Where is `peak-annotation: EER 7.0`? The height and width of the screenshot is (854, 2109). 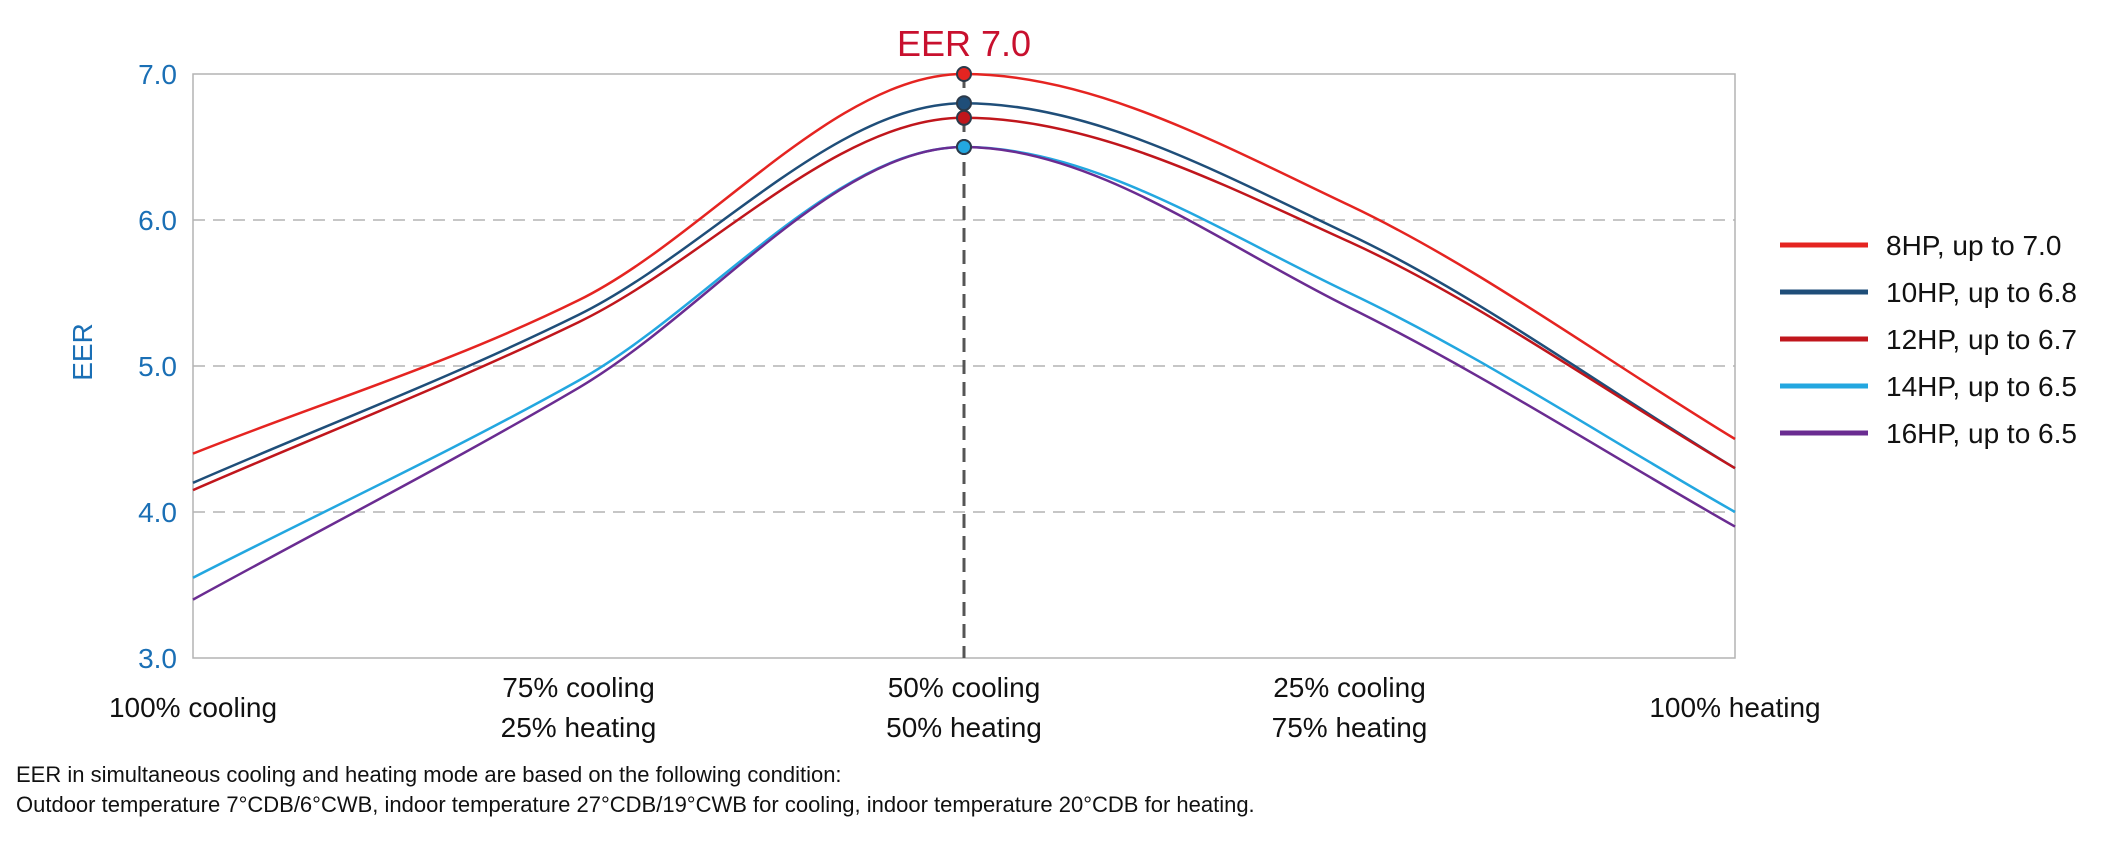 peak-annotation: EER 7.0 is located at coordinates (964, 43).